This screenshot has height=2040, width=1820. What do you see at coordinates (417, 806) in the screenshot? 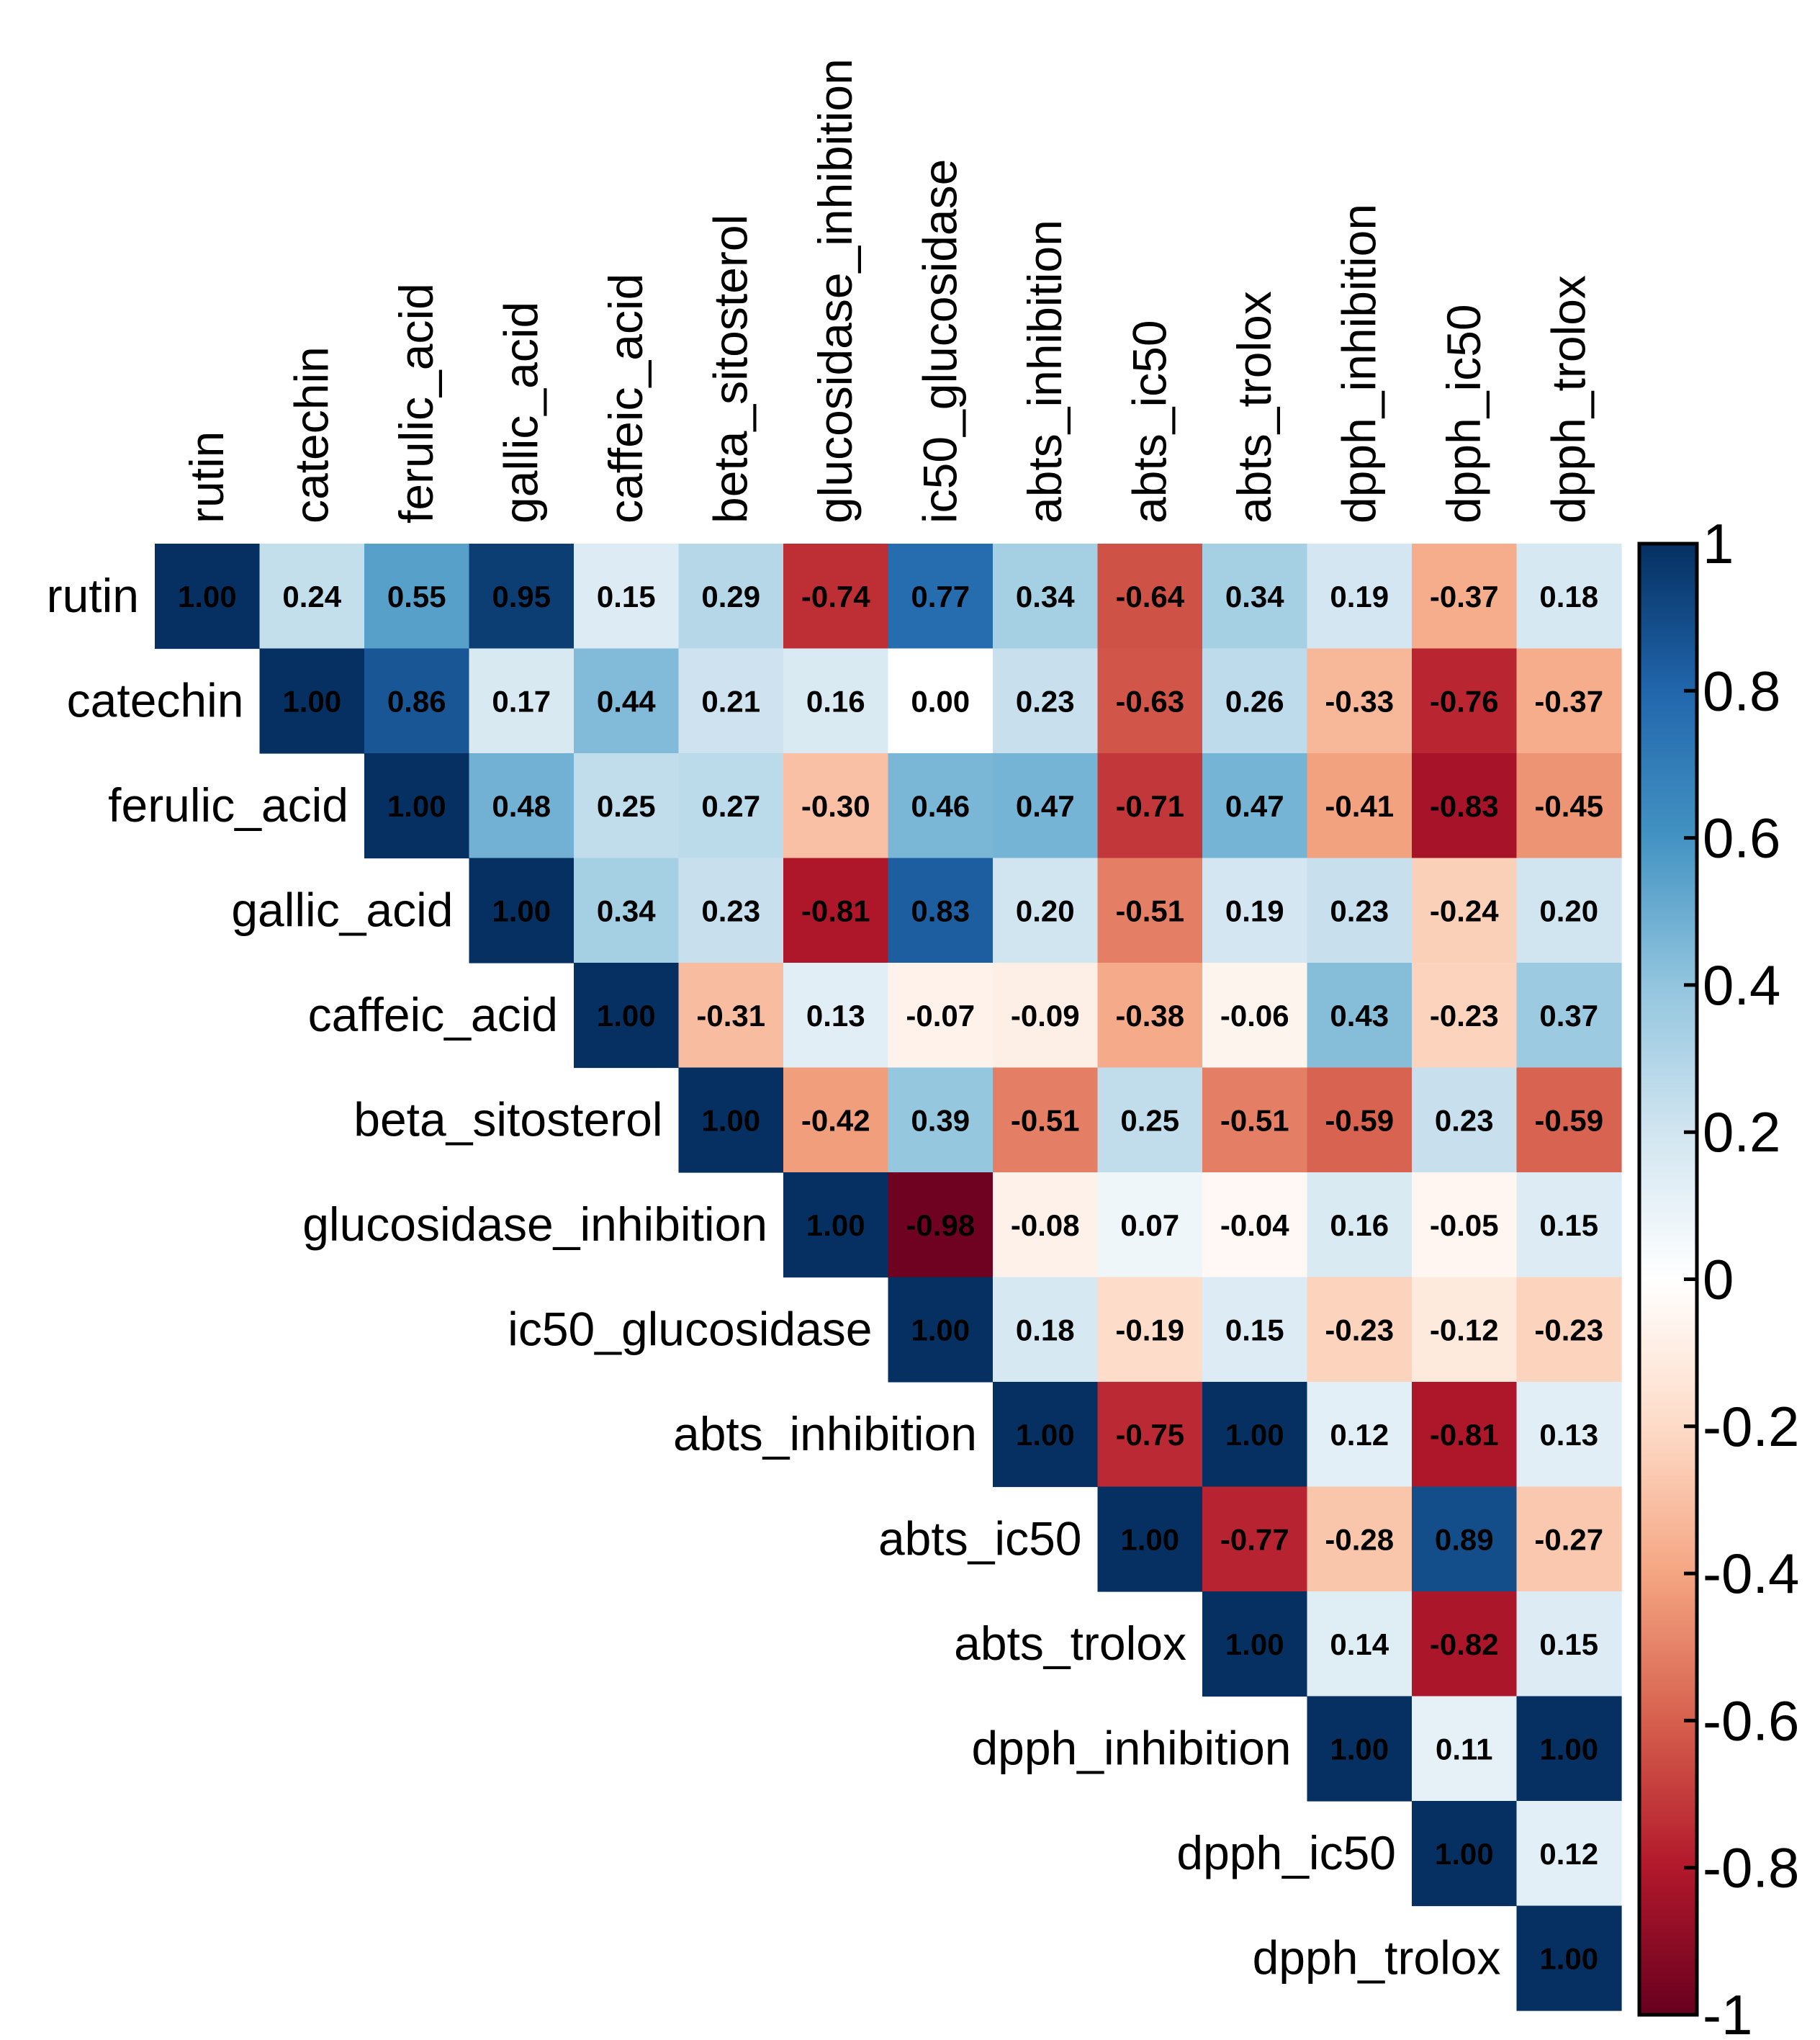
I see `cell-ferulic_acid-ferulic_acid` at bounding box center [417, 806].